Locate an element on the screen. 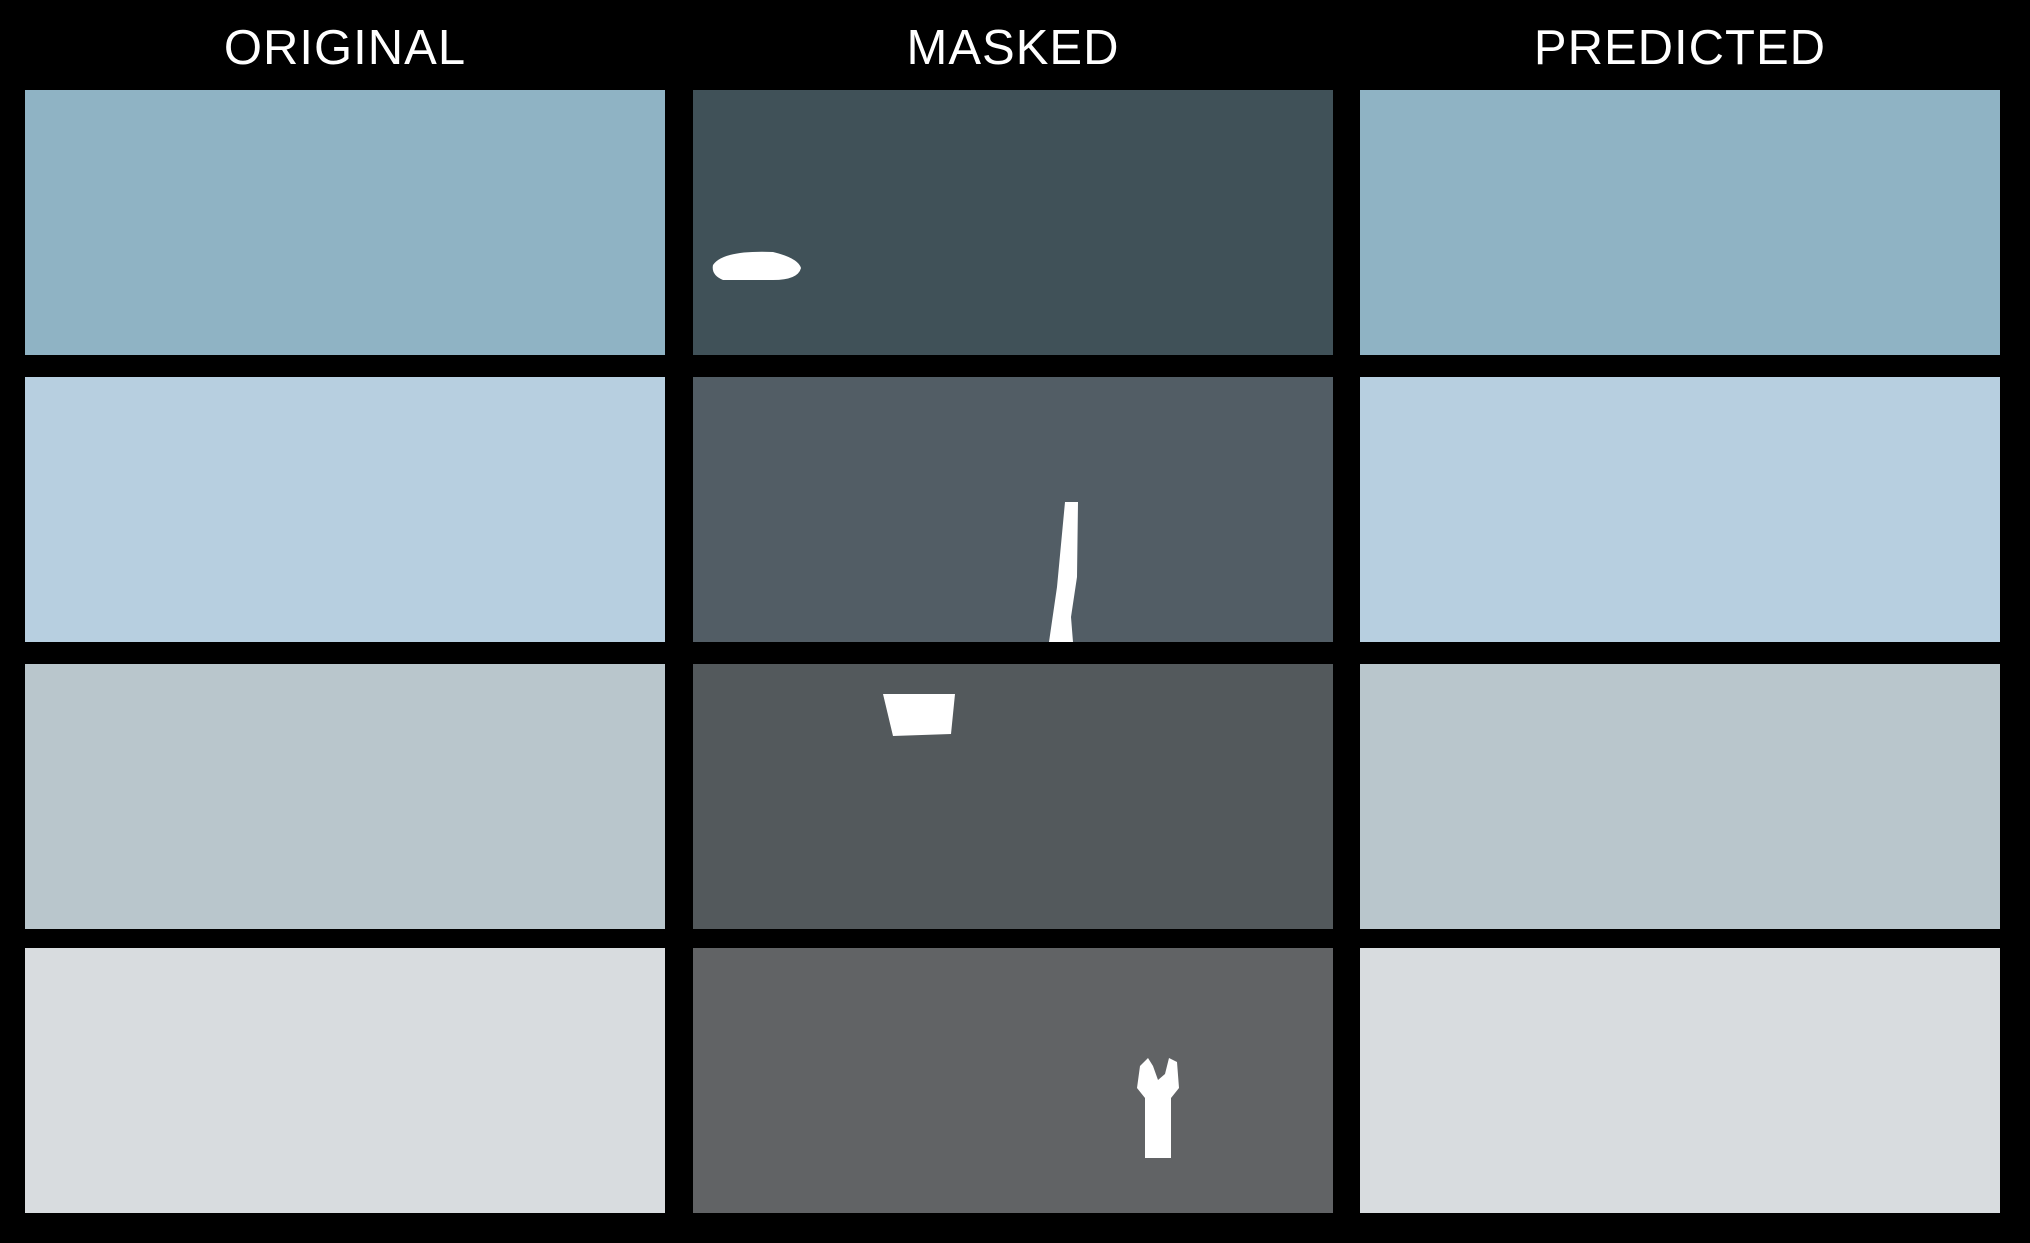 This screenshot has width=2030, height=1243. image-tile-original-seaside-pier is located at coordinates (345, 1080).